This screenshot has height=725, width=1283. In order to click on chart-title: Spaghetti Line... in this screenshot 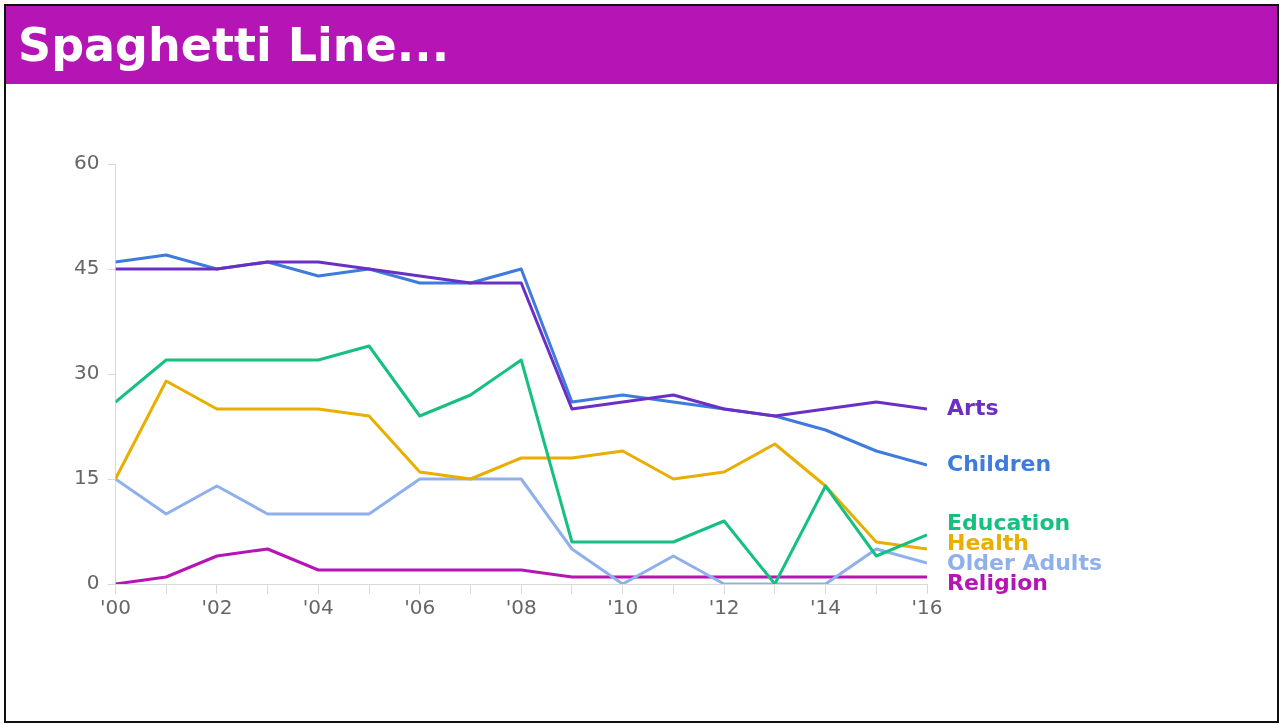, I will do `click(641, 45)`.